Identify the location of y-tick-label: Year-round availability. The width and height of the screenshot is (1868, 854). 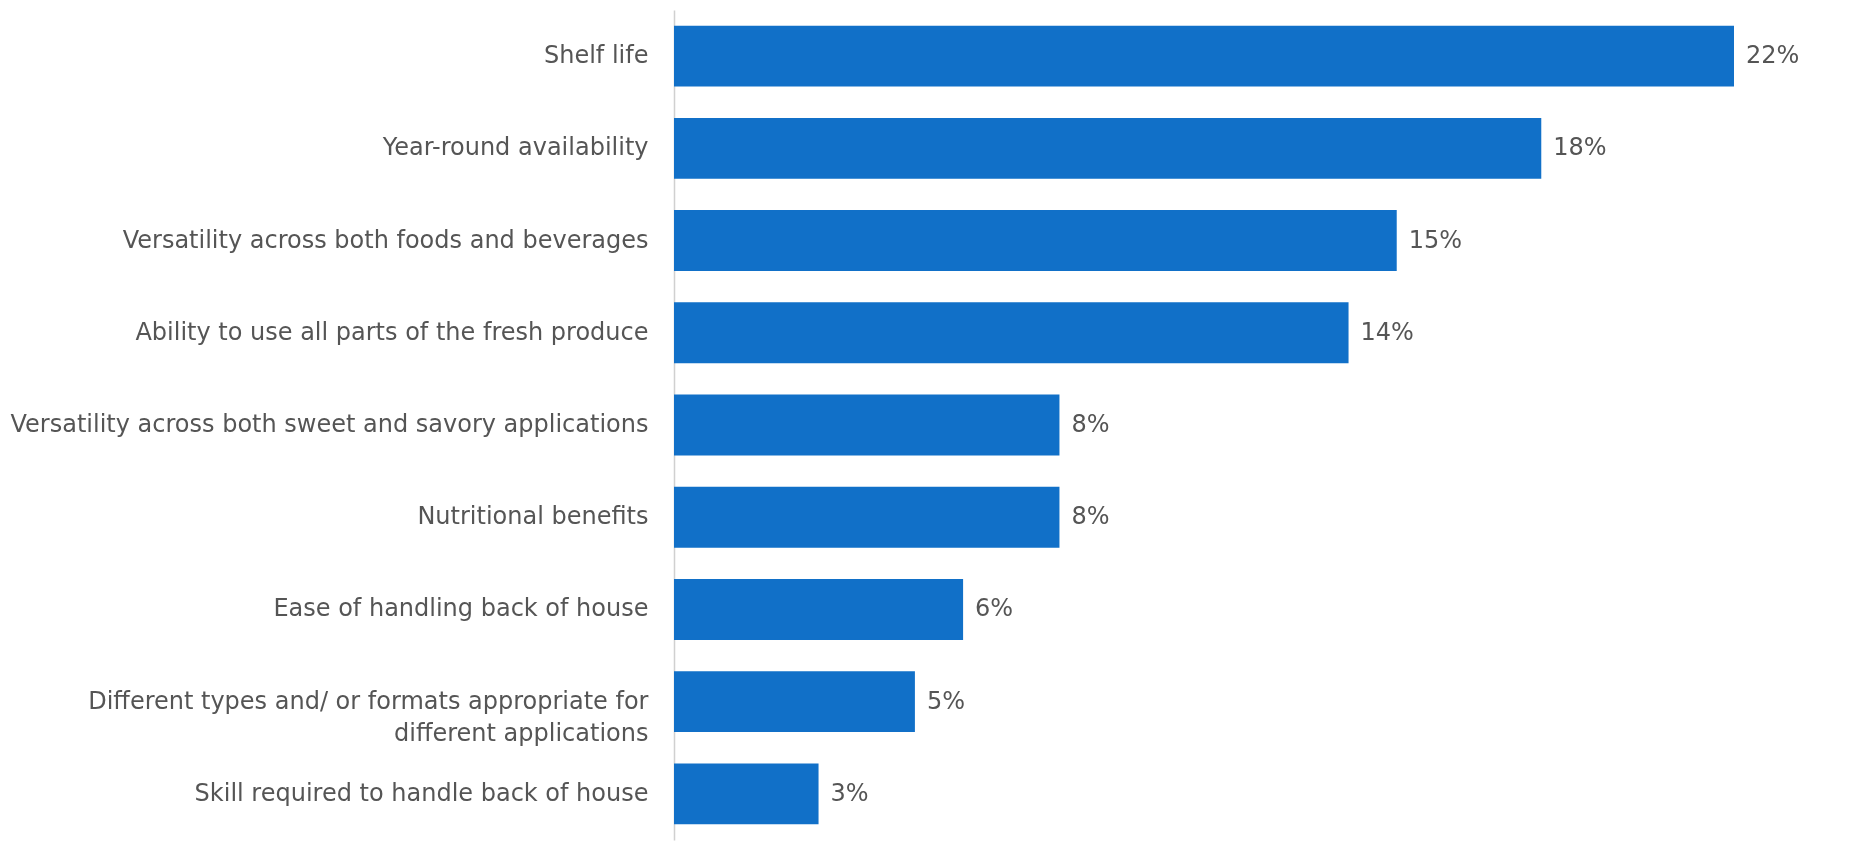
(515, 147).